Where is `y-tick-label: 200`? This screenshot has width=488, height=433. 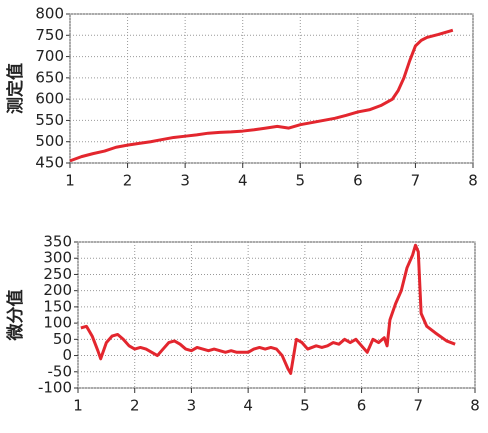 y-tick-label: 200 is located at coordinates (57, 290).